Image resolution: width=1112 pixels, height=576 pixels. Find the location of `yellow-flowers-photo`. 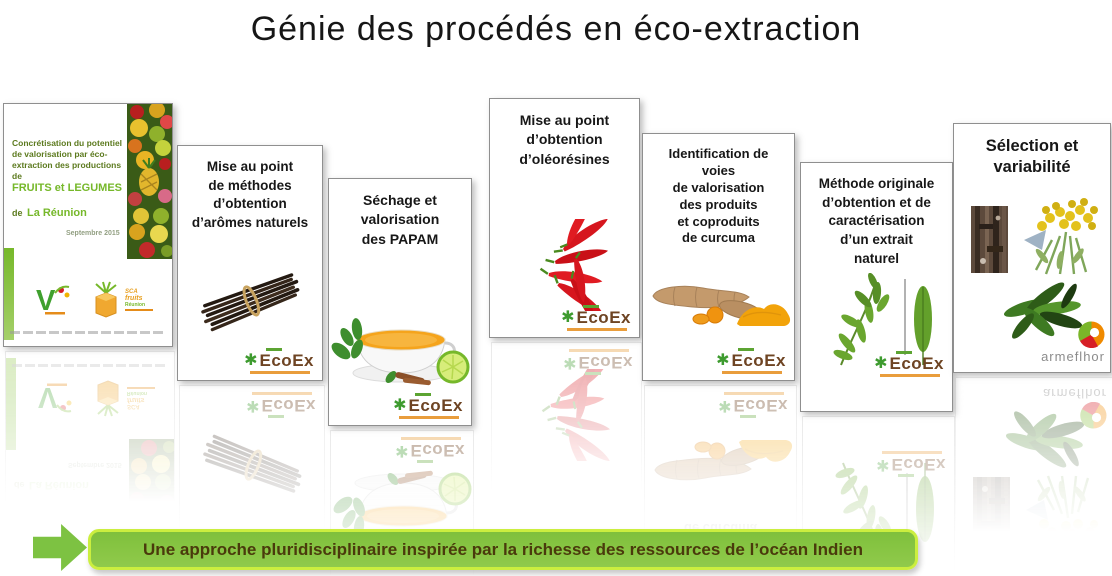

yellow-flowers-photo is located at coordinates (1061, 236).